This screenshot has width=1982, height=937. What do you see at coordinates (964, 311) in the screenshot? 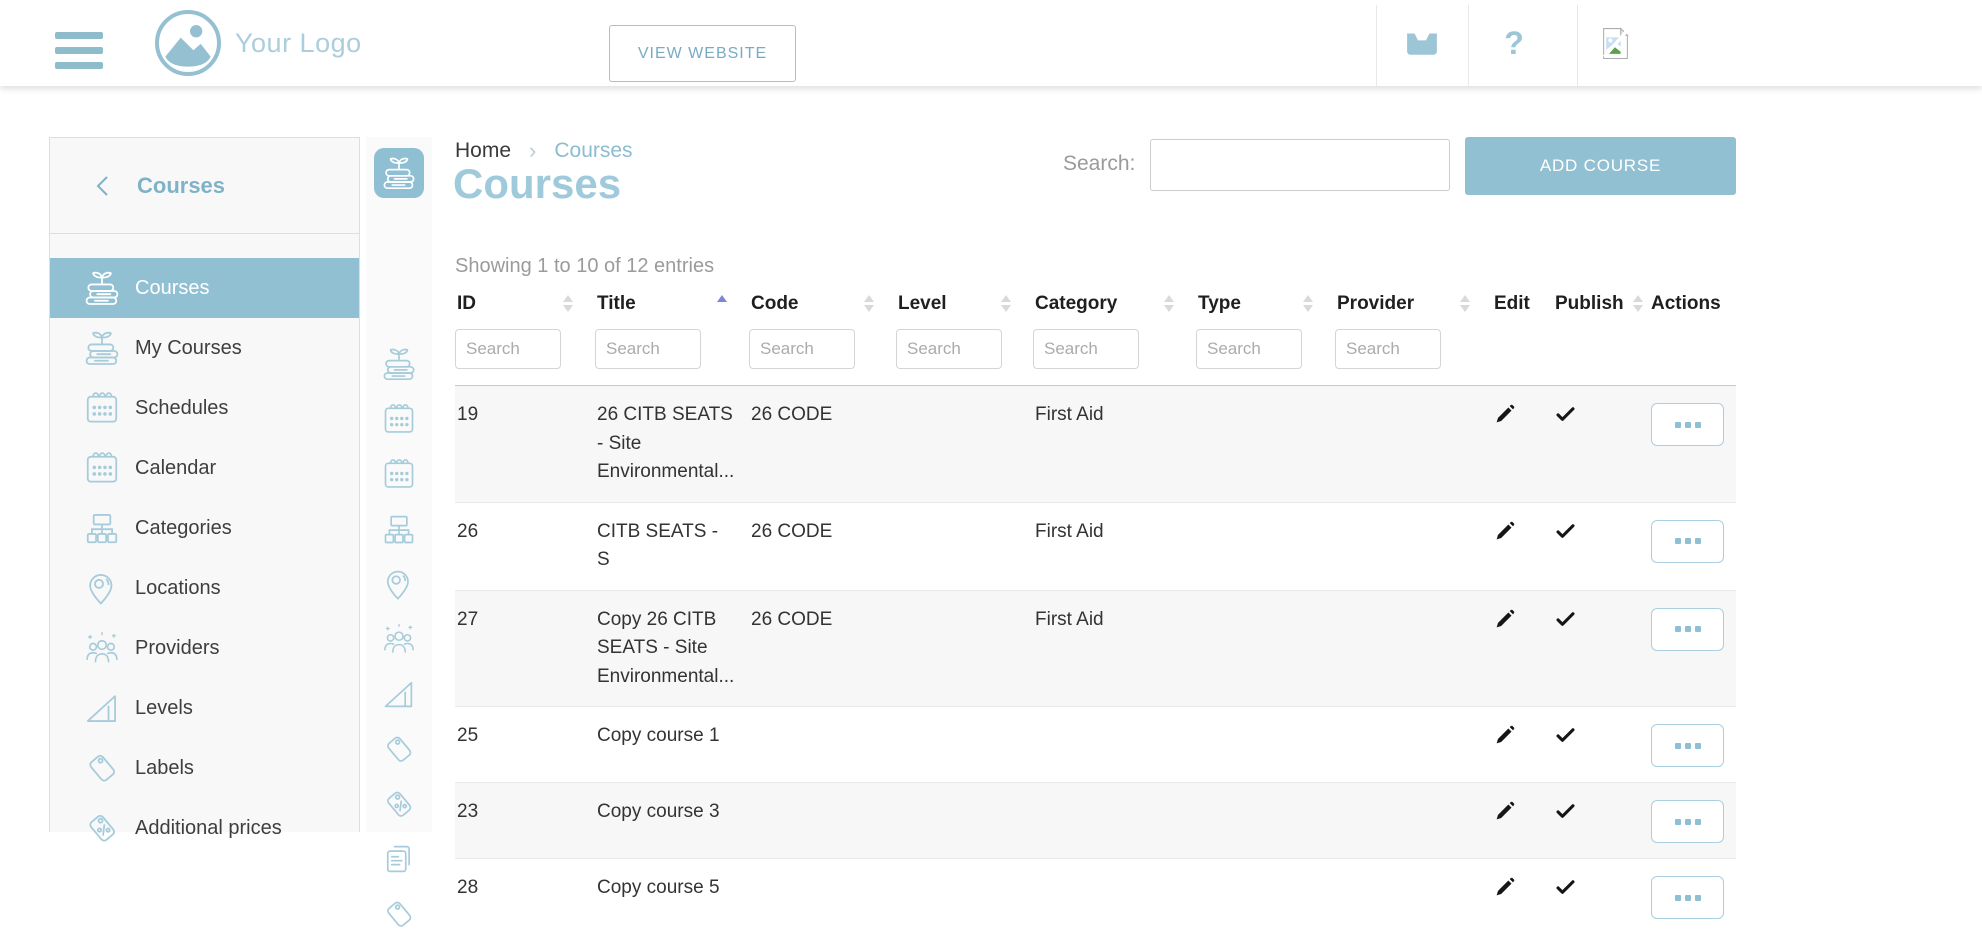
I see `column-header-level: Level` at bounding box center [964, 311].